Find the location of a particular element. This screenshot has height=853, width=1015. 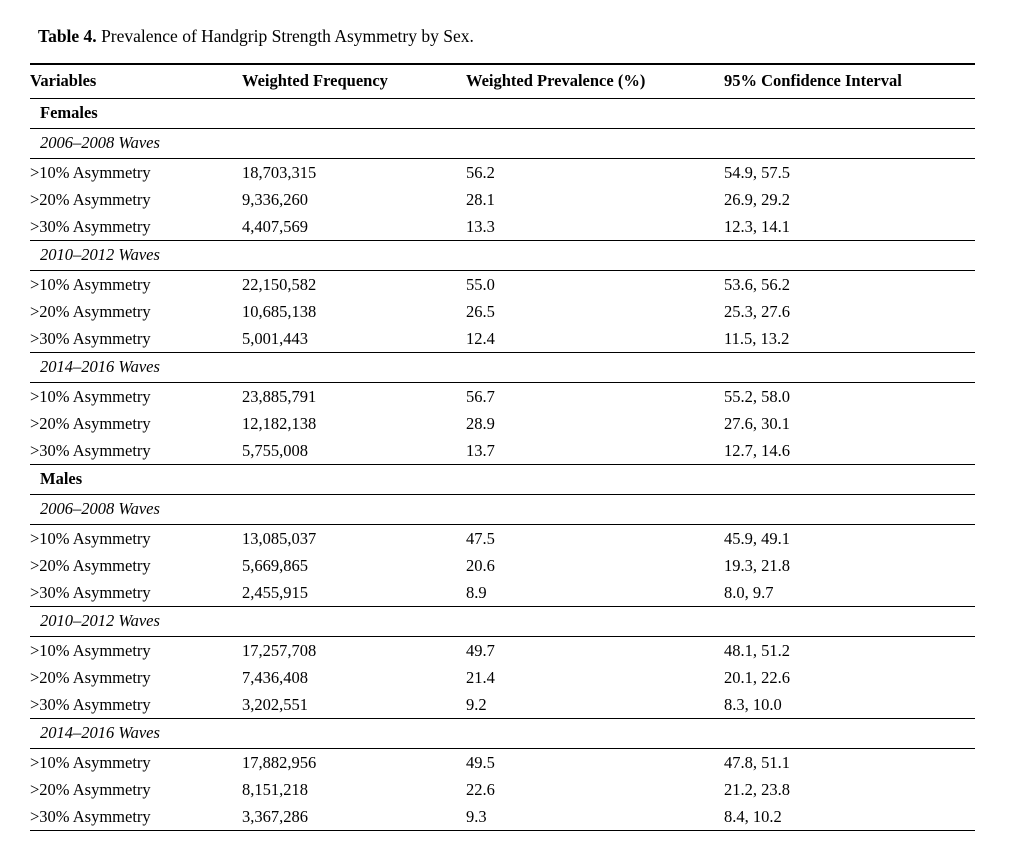

column-header-confidence-interval: 95% Confidence Interval is located at coordinates (849, 80).